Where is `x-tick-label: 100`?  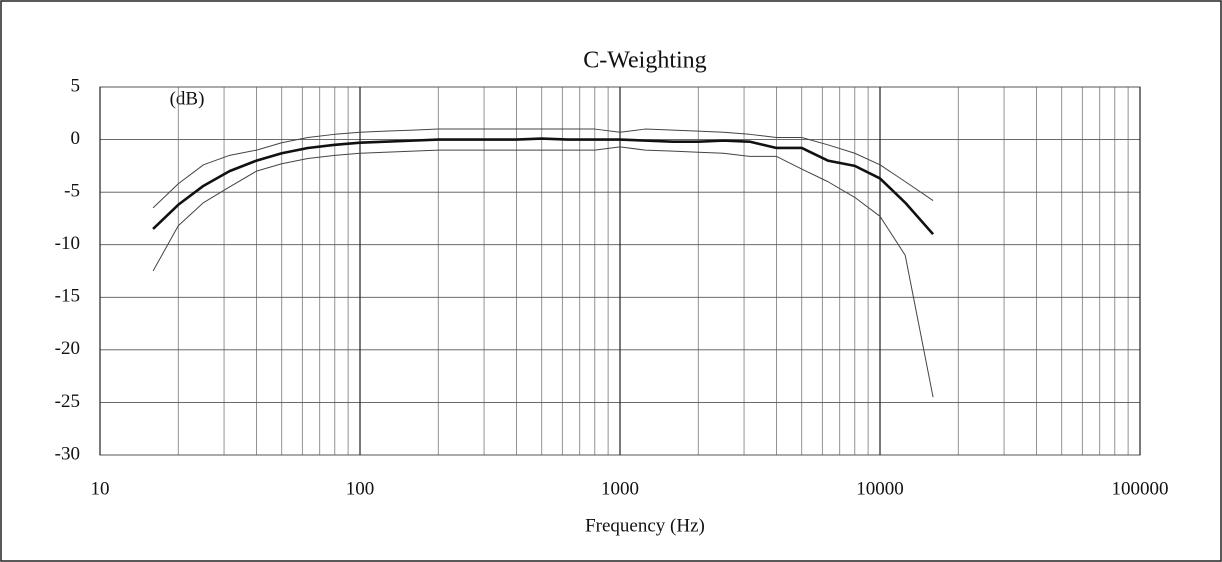 x-tick-label: 100 is located at coordinates (360, 488).